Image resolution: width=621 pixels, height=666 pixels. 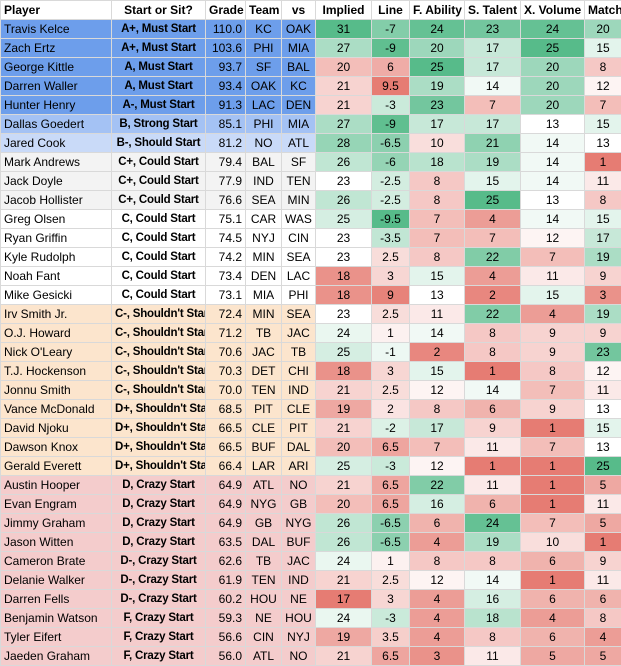 I want to click on header-implied: Implied, so click(x=344, y=10).